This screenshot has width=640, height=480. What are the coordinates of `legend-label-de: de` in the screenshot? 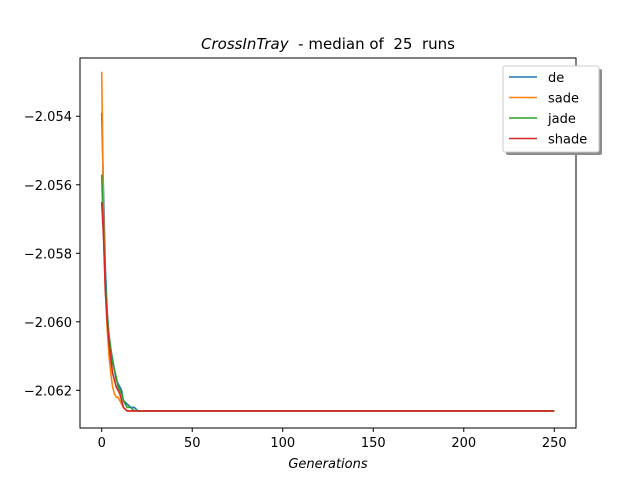 It's located at (556, 78).